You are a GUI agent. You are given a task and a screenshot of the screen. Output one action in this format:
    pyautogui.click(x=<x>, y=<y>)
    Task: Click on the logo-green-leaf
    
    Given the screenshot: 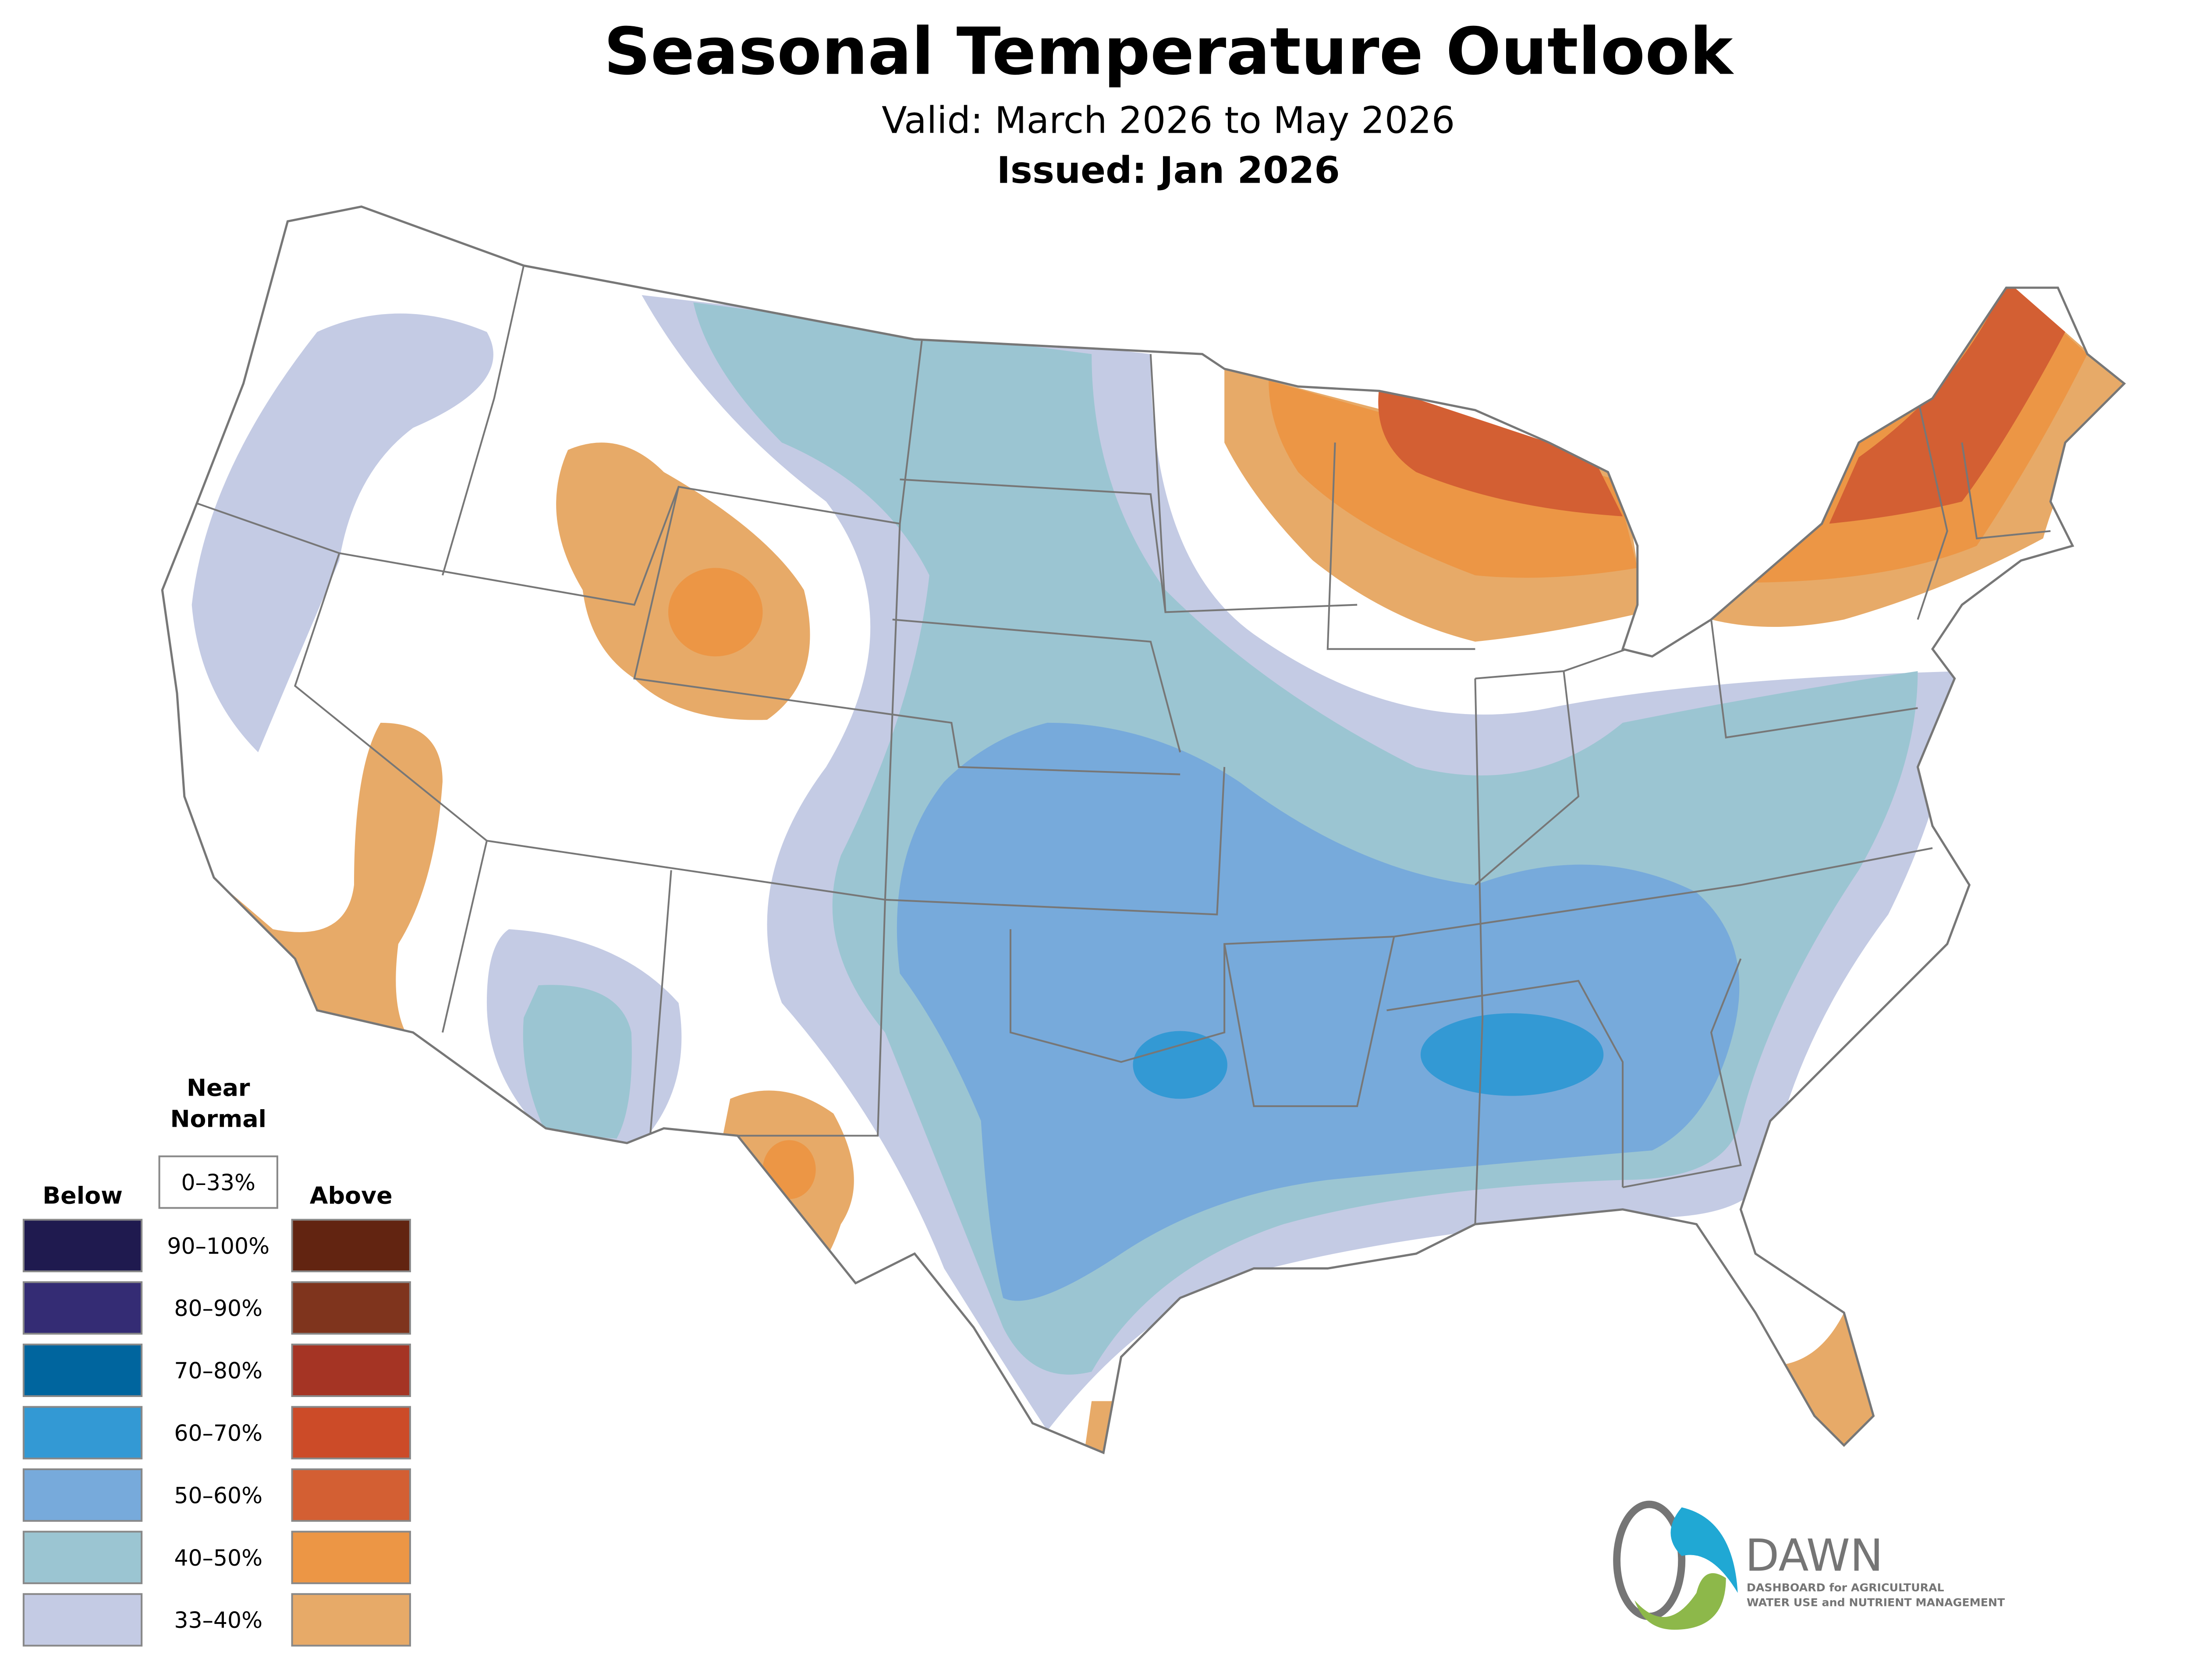 What is the action you would take?
    pyautogui.click(x=1680, y=1601)
    